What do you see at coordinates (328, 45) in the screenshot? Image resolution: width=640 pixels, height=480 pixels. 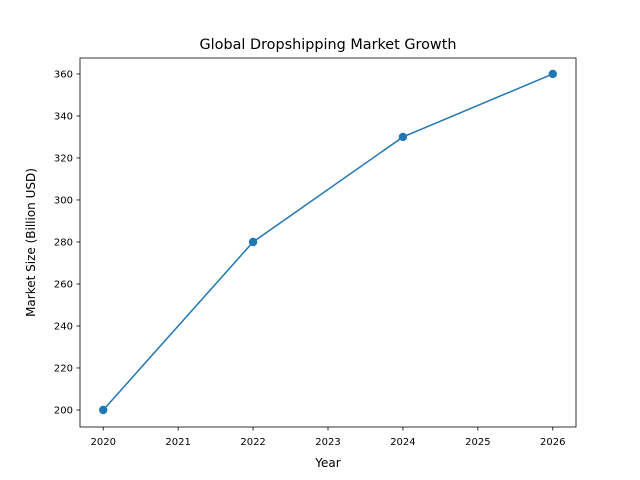 I see `chart-title: Global Dropshipping Market Growth` at bounding box center [328, 45].